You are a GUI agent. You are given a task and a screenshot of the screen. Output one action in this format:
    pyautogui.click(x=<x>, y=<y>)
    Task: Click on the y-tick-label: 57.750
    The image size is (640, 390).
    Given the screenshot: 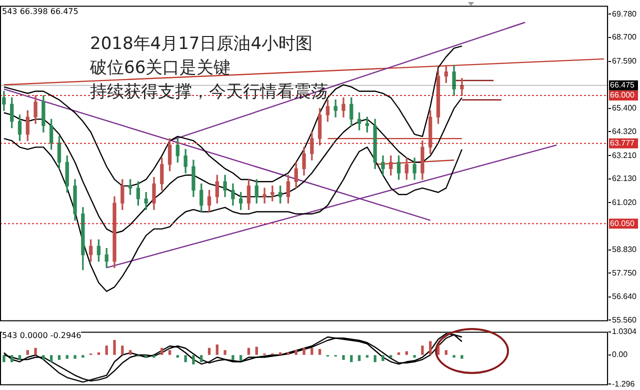 What is the action you would take?
    pyautogui.click(x=625, y=273)
    